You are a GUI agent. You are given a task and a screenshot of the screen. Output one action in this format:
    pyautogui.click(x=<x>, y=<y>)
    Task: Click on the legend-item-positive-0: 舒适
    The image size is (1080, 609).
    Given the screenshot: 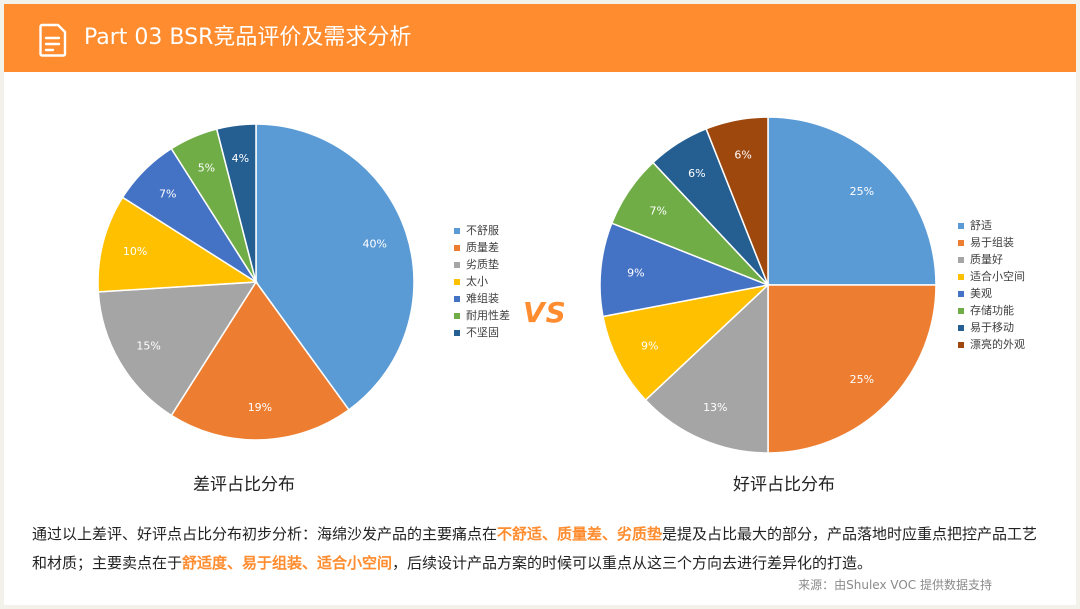 What is the action you would take?
    pyautogui.click(x=991, y=225)
    